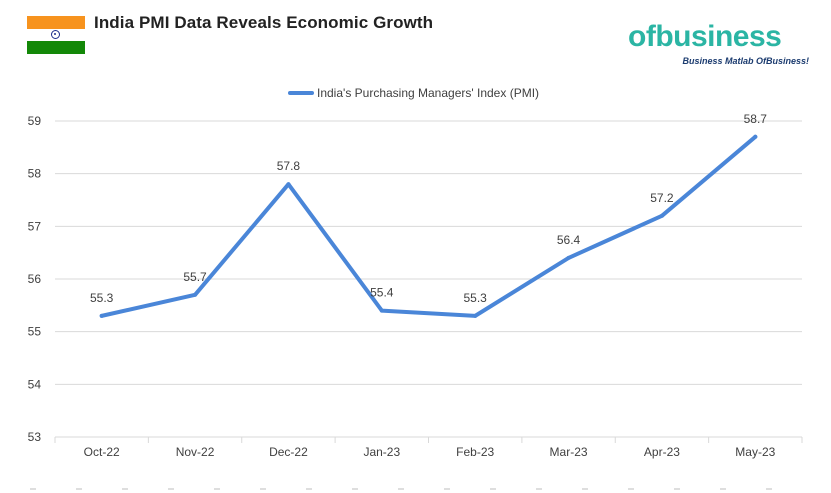 This screenshot has height=493, width=831. I want to click on data-label-Feb-23: 55.3, so click(476, 298).